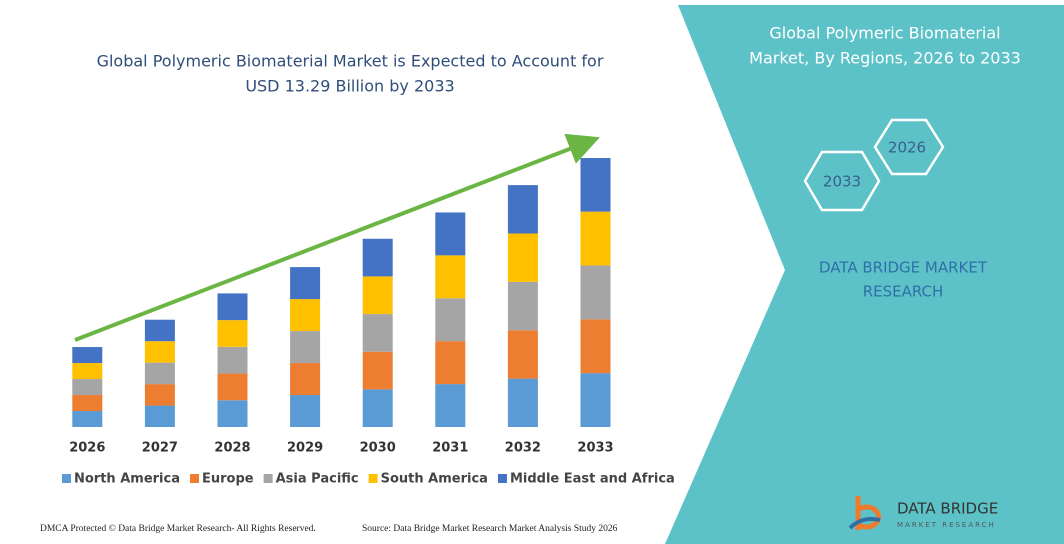 The height and width of the screenshot is (544, 1064). Describe the element at coordinates (592, 479) in the screenshot. I see `legend-label: Middle East and Africa` at that location.